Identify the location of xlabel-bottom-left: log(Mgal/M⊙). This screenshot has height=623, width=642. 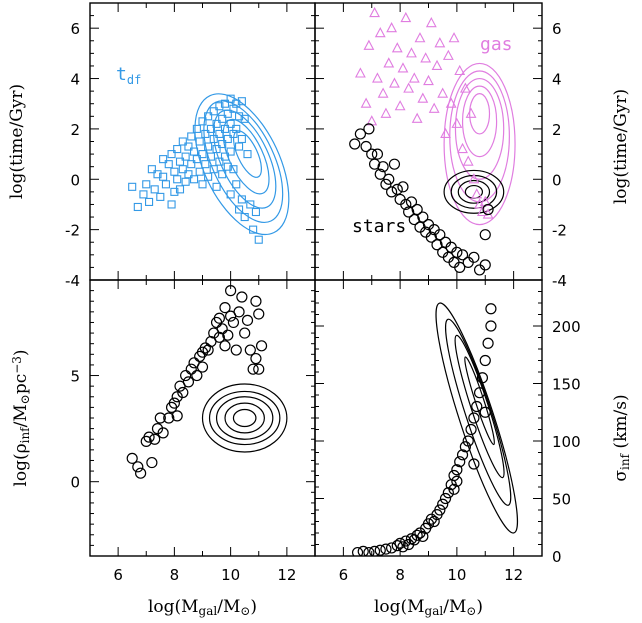
(202, 607).